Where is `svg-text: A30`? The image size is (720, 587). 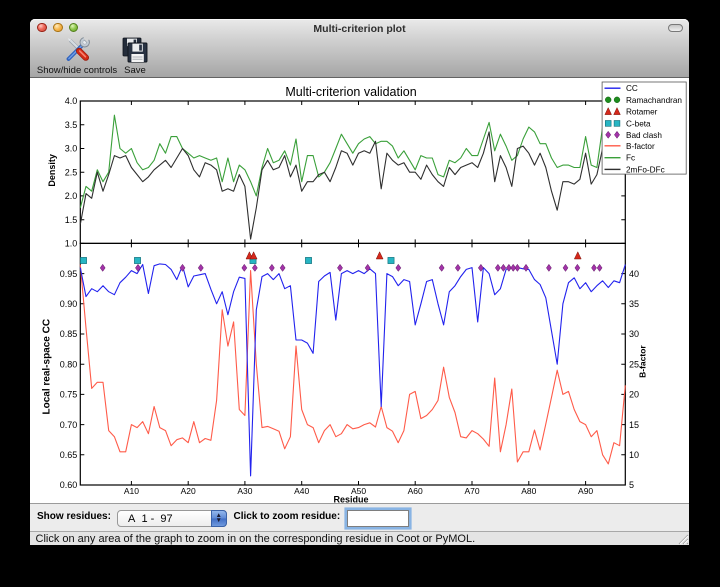 svg-text: A30 is located at coordinates (244, 491).